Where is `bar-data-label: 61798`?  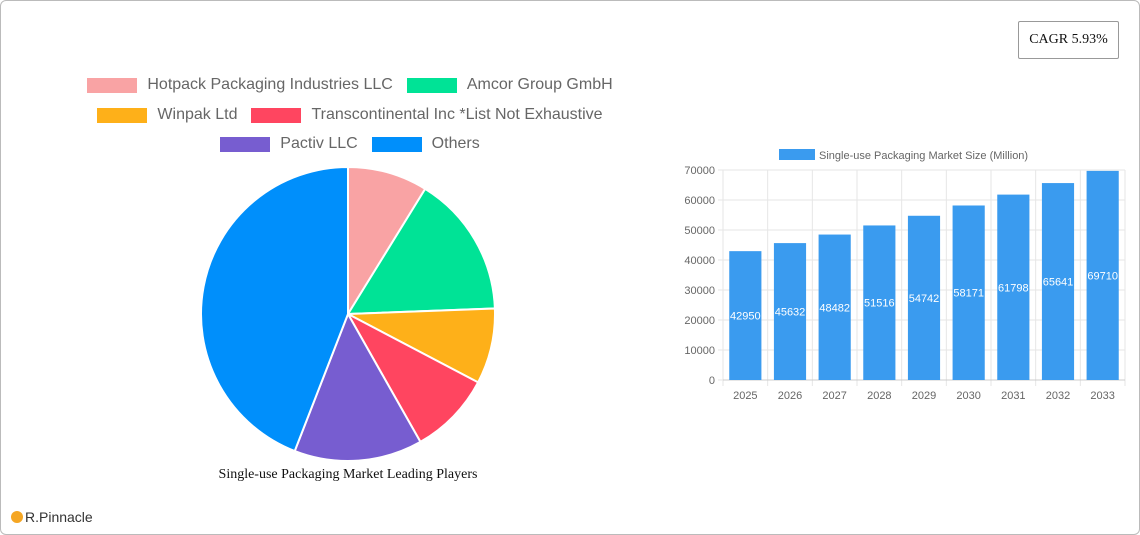
bar-data-label: 61798 is located at coordinates (1013, 288).